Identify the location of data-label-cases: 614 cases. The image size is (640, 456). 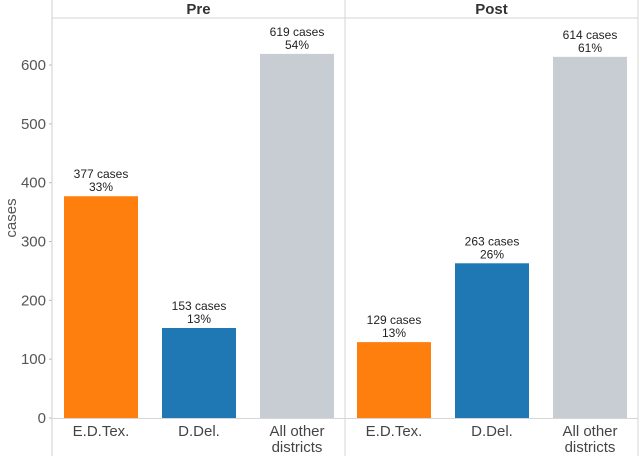
(590, 35).